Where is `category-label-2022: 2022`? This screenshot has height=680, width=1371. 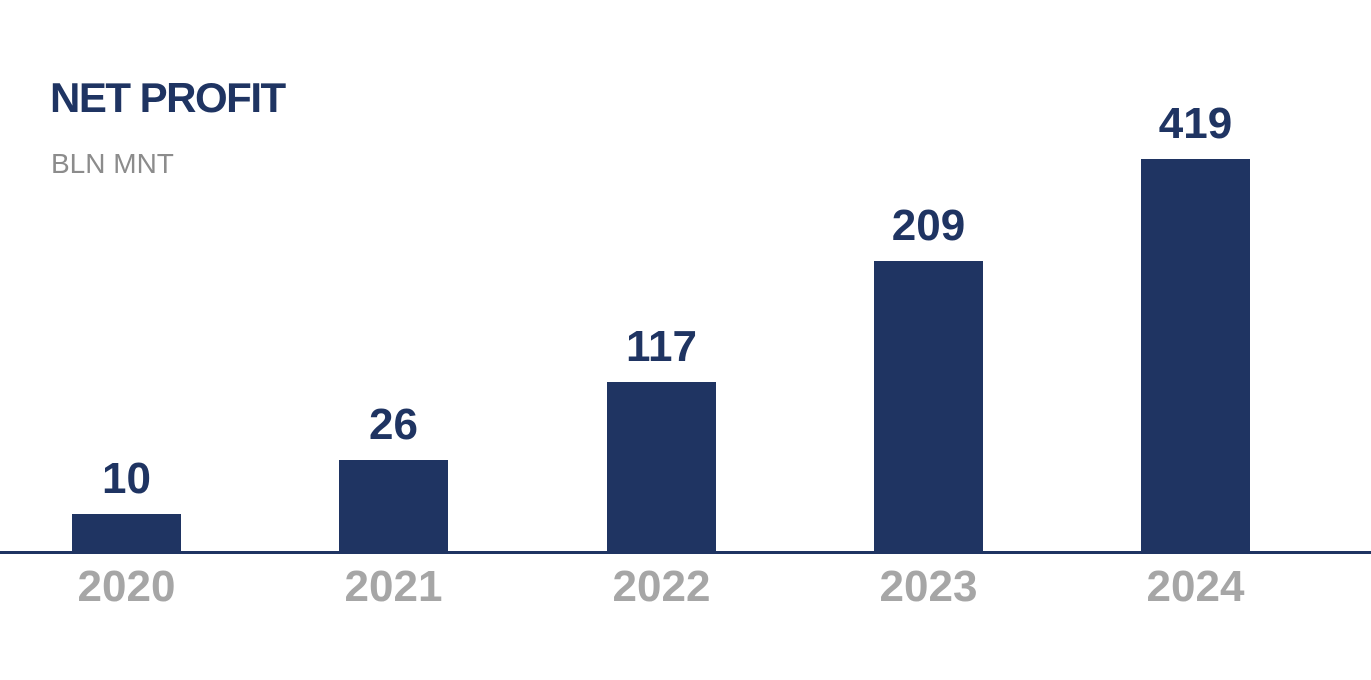
category-label-2022: 2022 is located at coordinates (661, 586).